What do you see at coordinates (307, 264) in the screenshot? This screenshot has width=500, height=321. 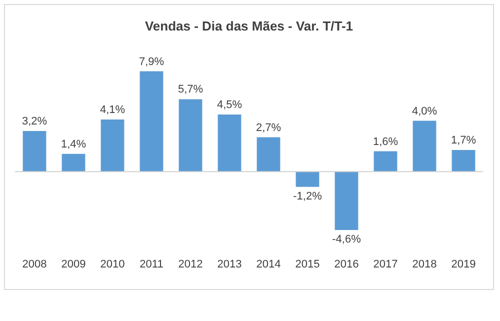 I see `x-tick-label: 2015` at bounding box center [307, 264].